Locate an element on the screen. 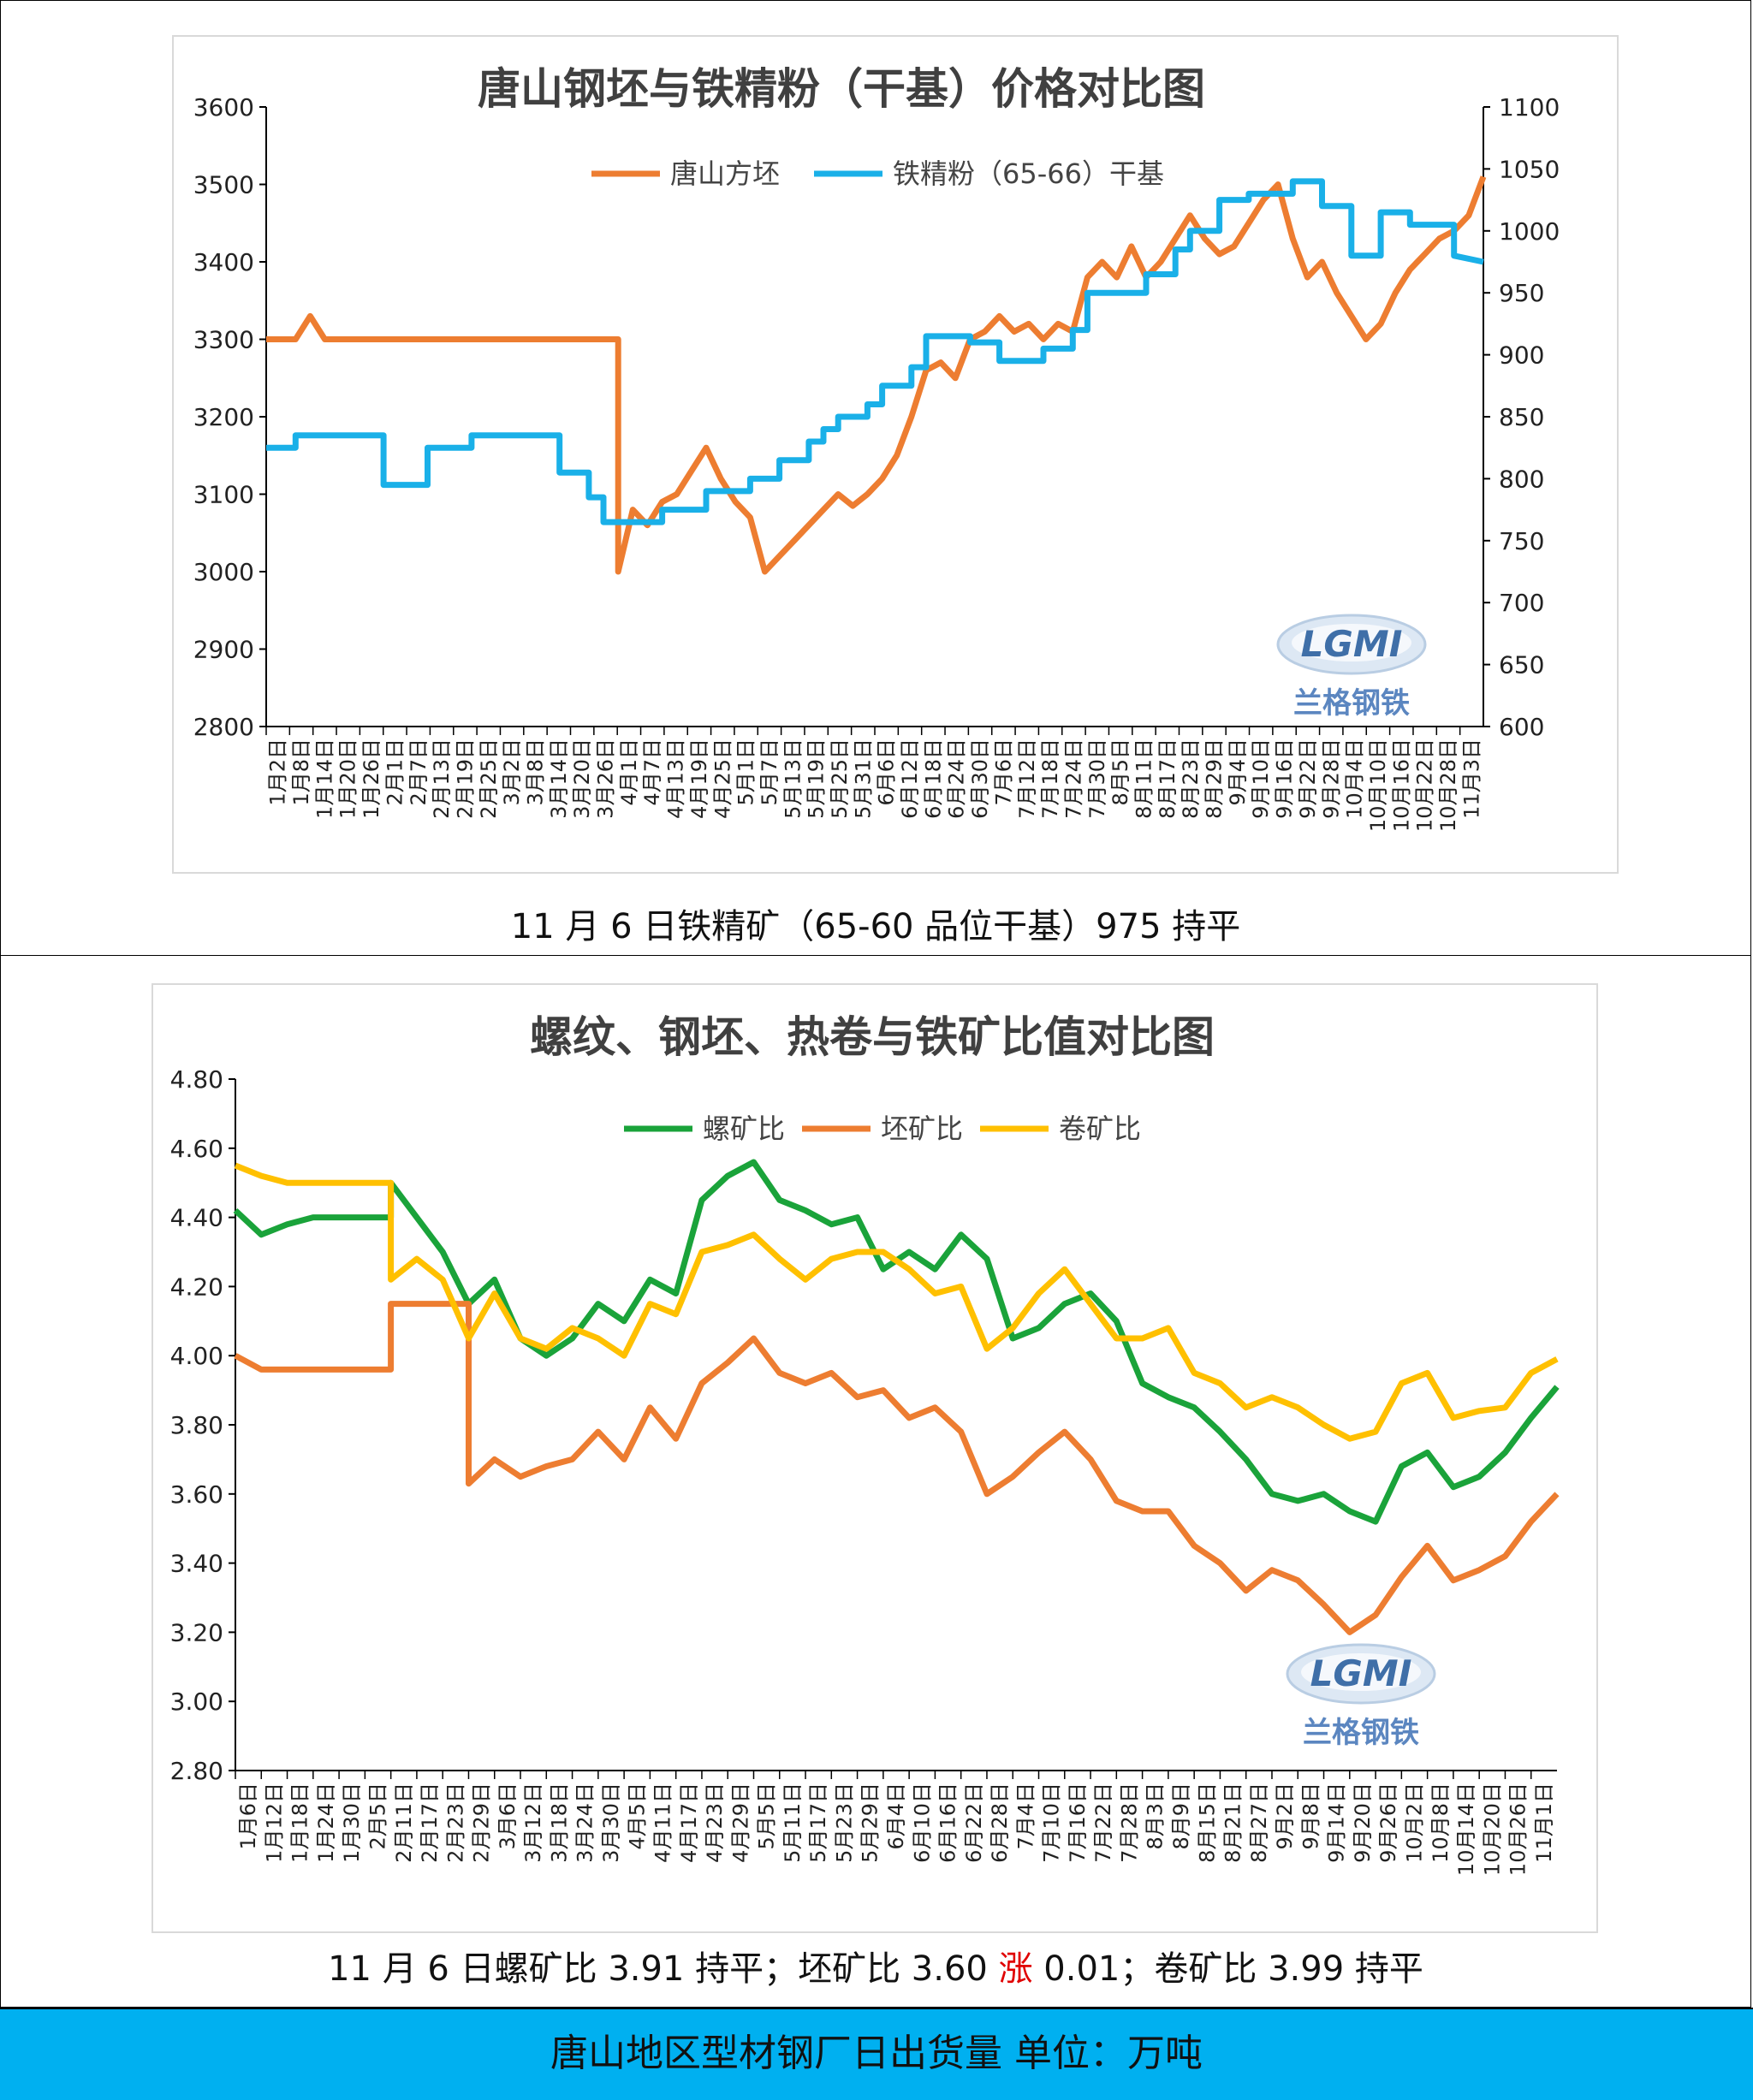 This screenshot has height=2100, width=1753. x-tick-label: 9月26日 is located at coordinates (1388, 1823).